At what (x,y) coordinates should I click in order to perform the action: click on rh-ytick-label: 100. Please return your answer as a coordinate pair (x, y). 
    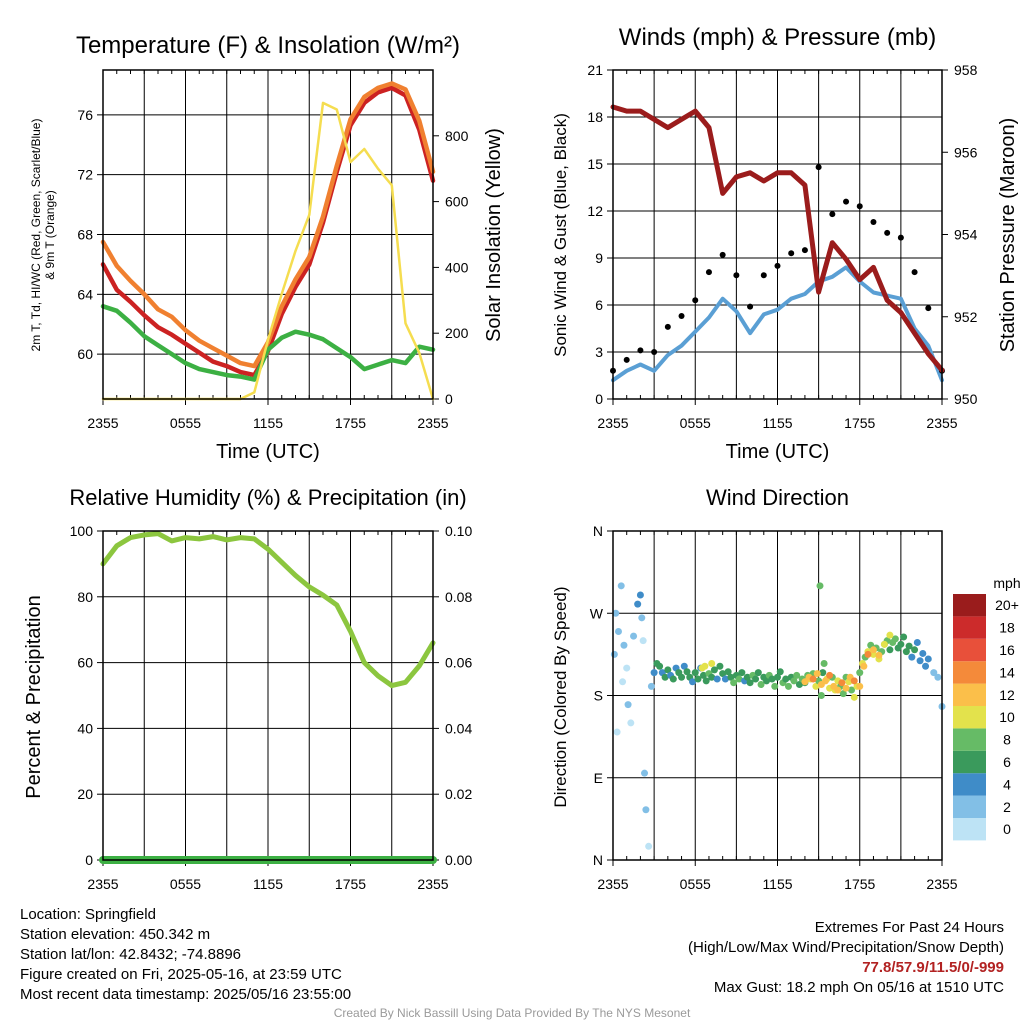
    Looking at the image, I should click on (82, 531).